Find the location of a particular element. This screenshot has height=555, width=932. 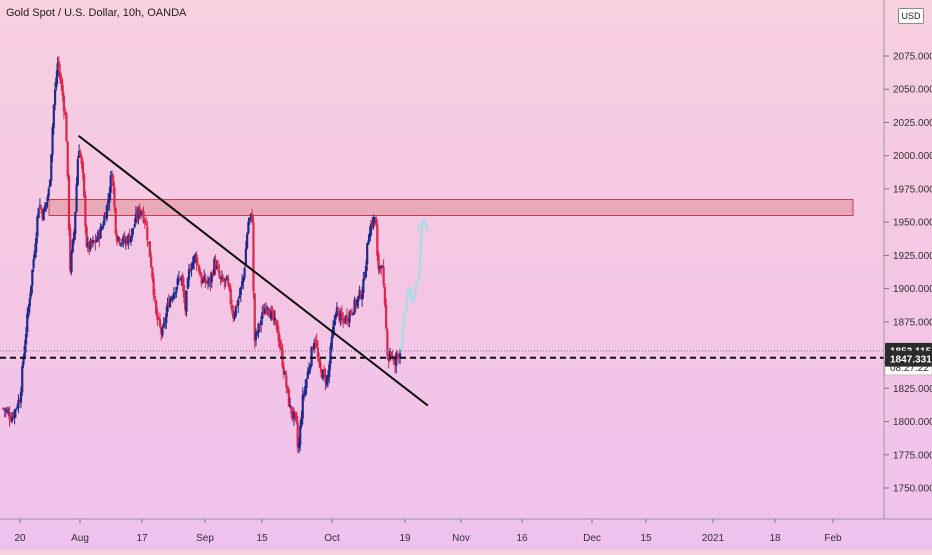

price-tick-label: 1975.000 is located at coordinates (912, 189).